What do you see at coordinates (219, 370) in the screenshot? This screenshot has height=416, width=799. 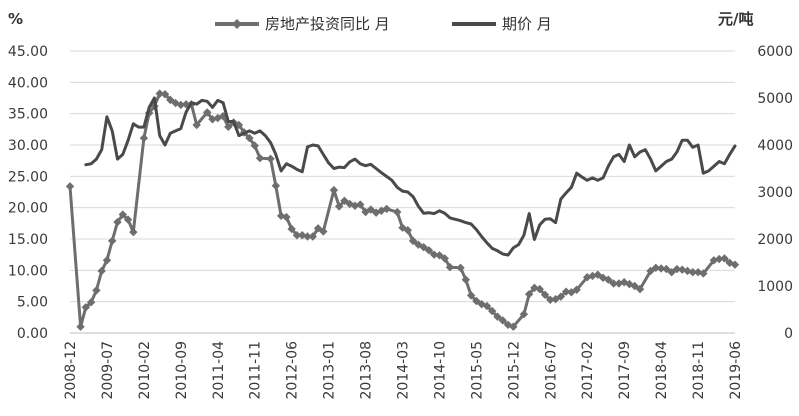 I see `x-tick-label: 2011-04` at bounding box center [219, 370].